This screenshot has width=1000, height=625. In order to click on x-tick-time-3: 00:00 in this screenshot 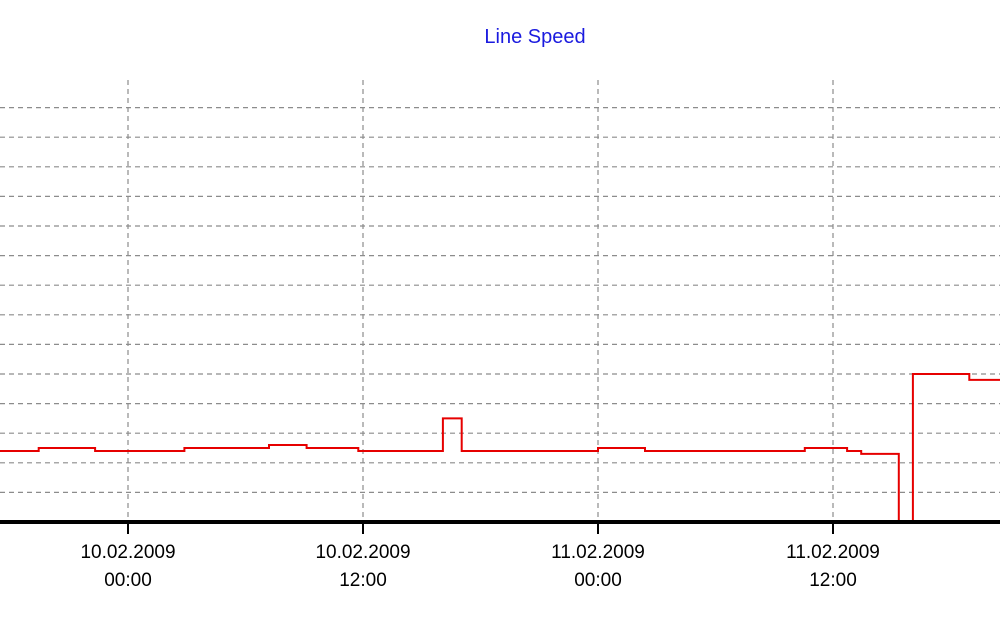, I will do `click(598, 580)`.